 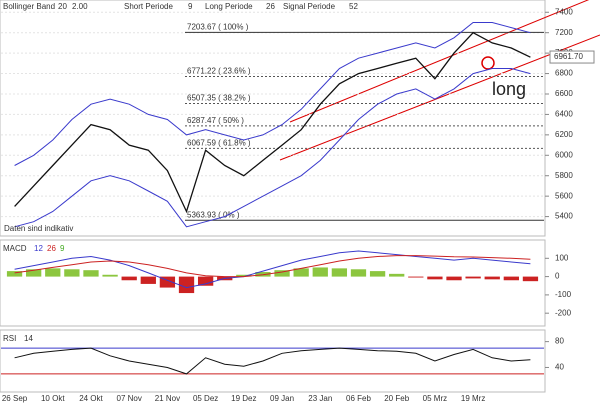 I want to click on x-tick-label: 19 Dez, so click(x=243, y=398).